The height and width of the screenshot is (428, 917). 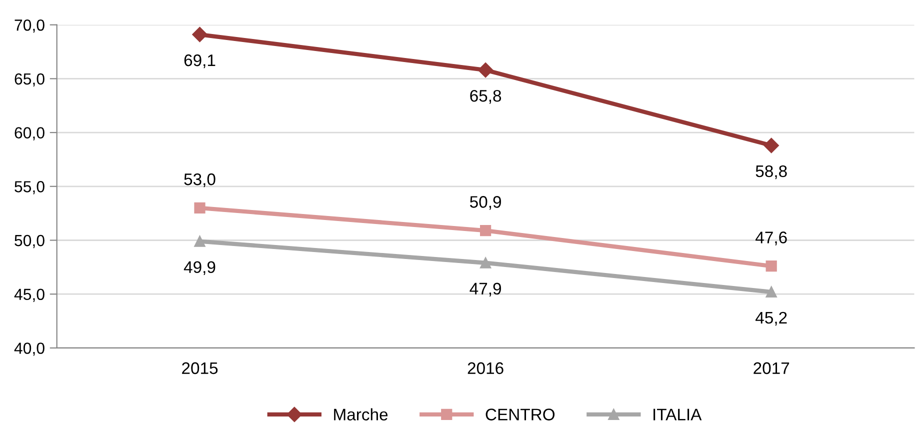 What do you see at coordinates (200, 268) in the screenshot?
I see `data-label: 49,9` at bounding box center [200, 268].